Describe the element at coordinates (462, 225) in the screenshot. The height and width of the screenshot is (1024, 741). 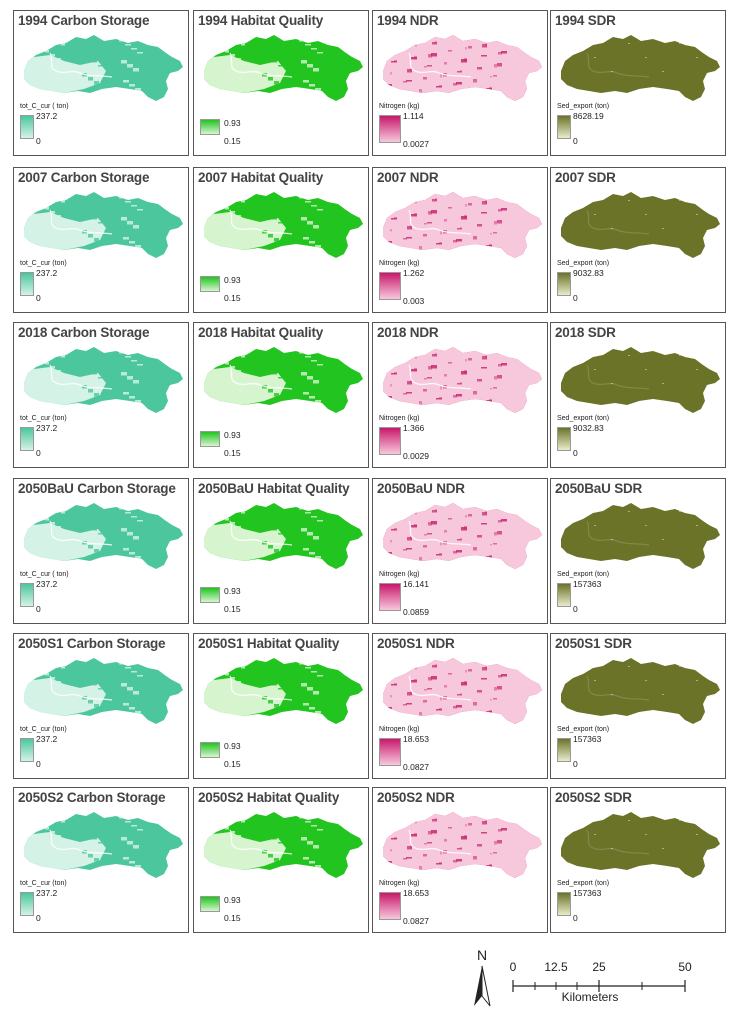
I see `ndr-map` at that location.